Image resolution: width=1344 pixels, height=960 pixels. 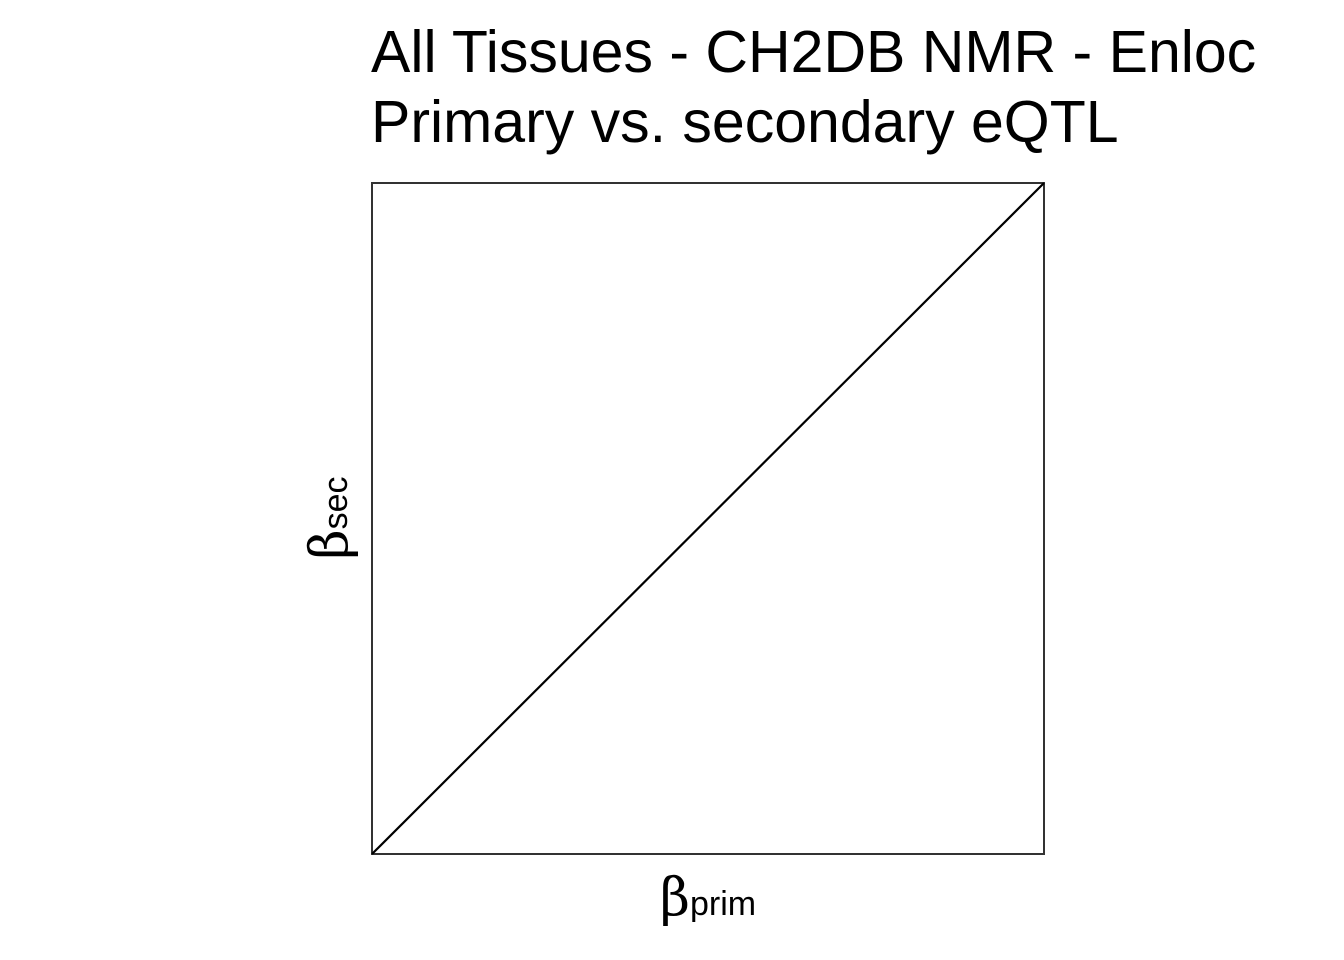 What do you see at coordinates (675, 898) in the screenshot?
I see `x-axis-symbol: β` at bounding box center [675, 898].